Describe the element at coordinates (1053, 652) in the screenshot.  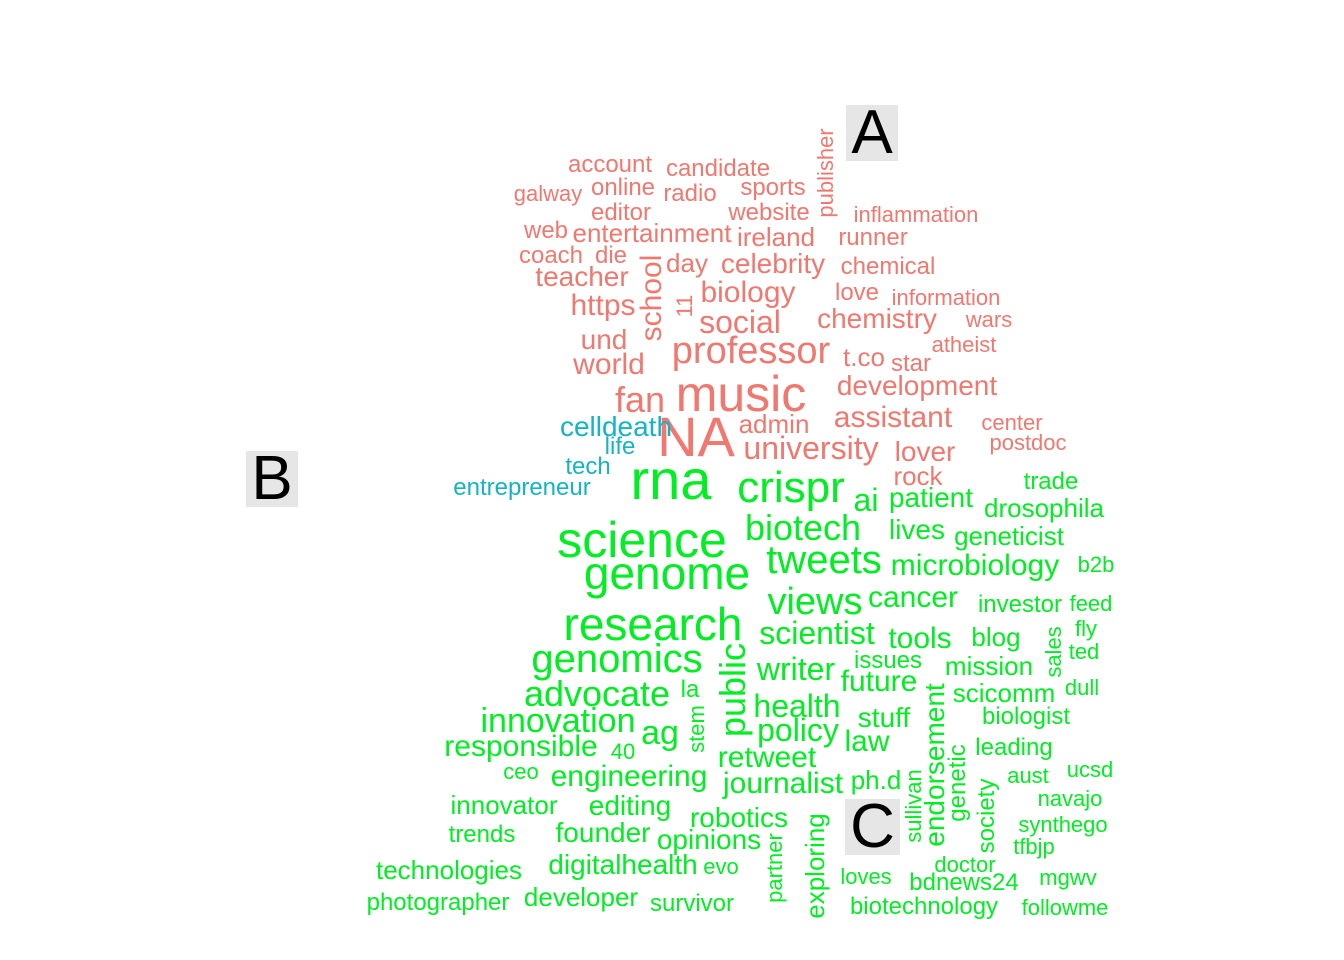
I see `word-sales: sales` at that location.